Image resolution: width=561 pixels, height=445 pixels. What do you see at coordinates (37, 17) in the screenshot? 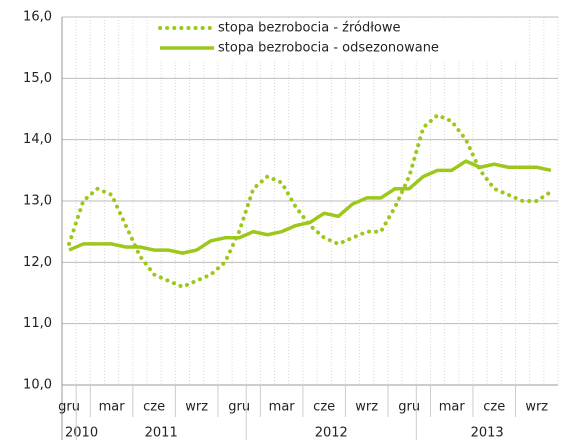
I see `y-tick-label: 16,0` at bounding box center [37, 17].